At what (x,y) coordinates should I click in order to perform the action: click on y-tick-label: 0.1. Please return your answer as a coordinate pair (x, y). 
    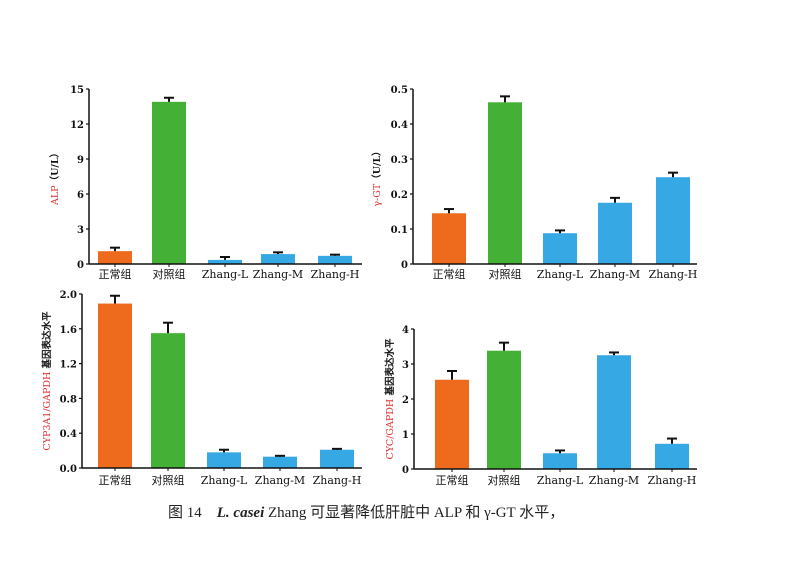
    Looking at the image, I should click on (399, 230).